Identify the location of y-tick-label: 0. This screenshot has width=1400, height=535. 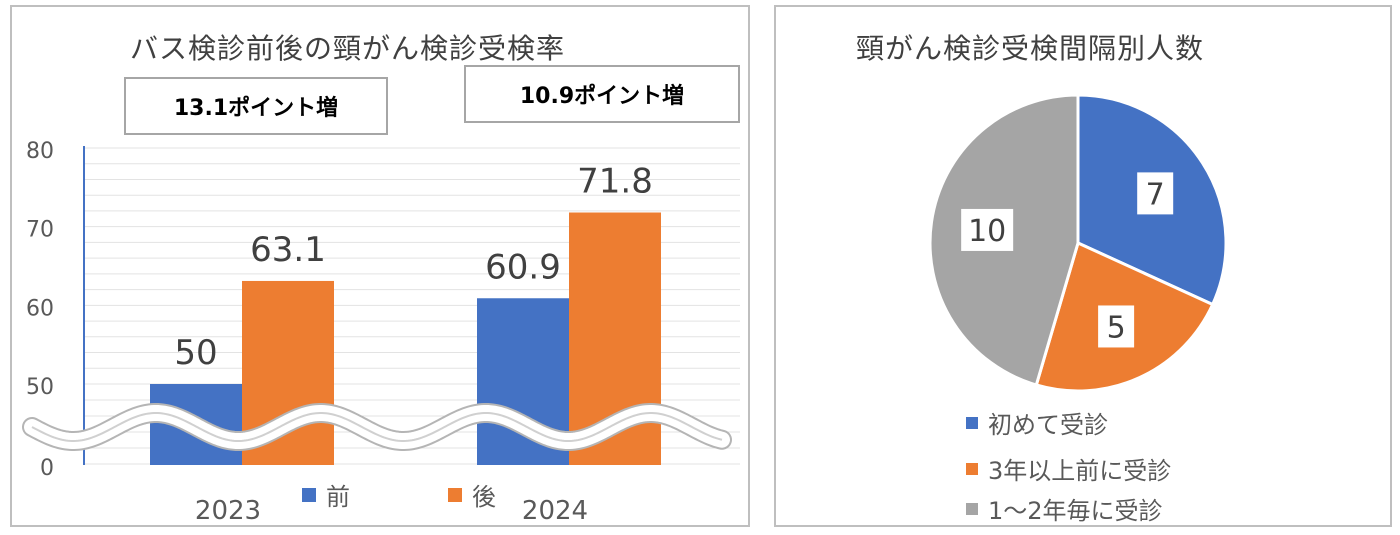
(47, 468).